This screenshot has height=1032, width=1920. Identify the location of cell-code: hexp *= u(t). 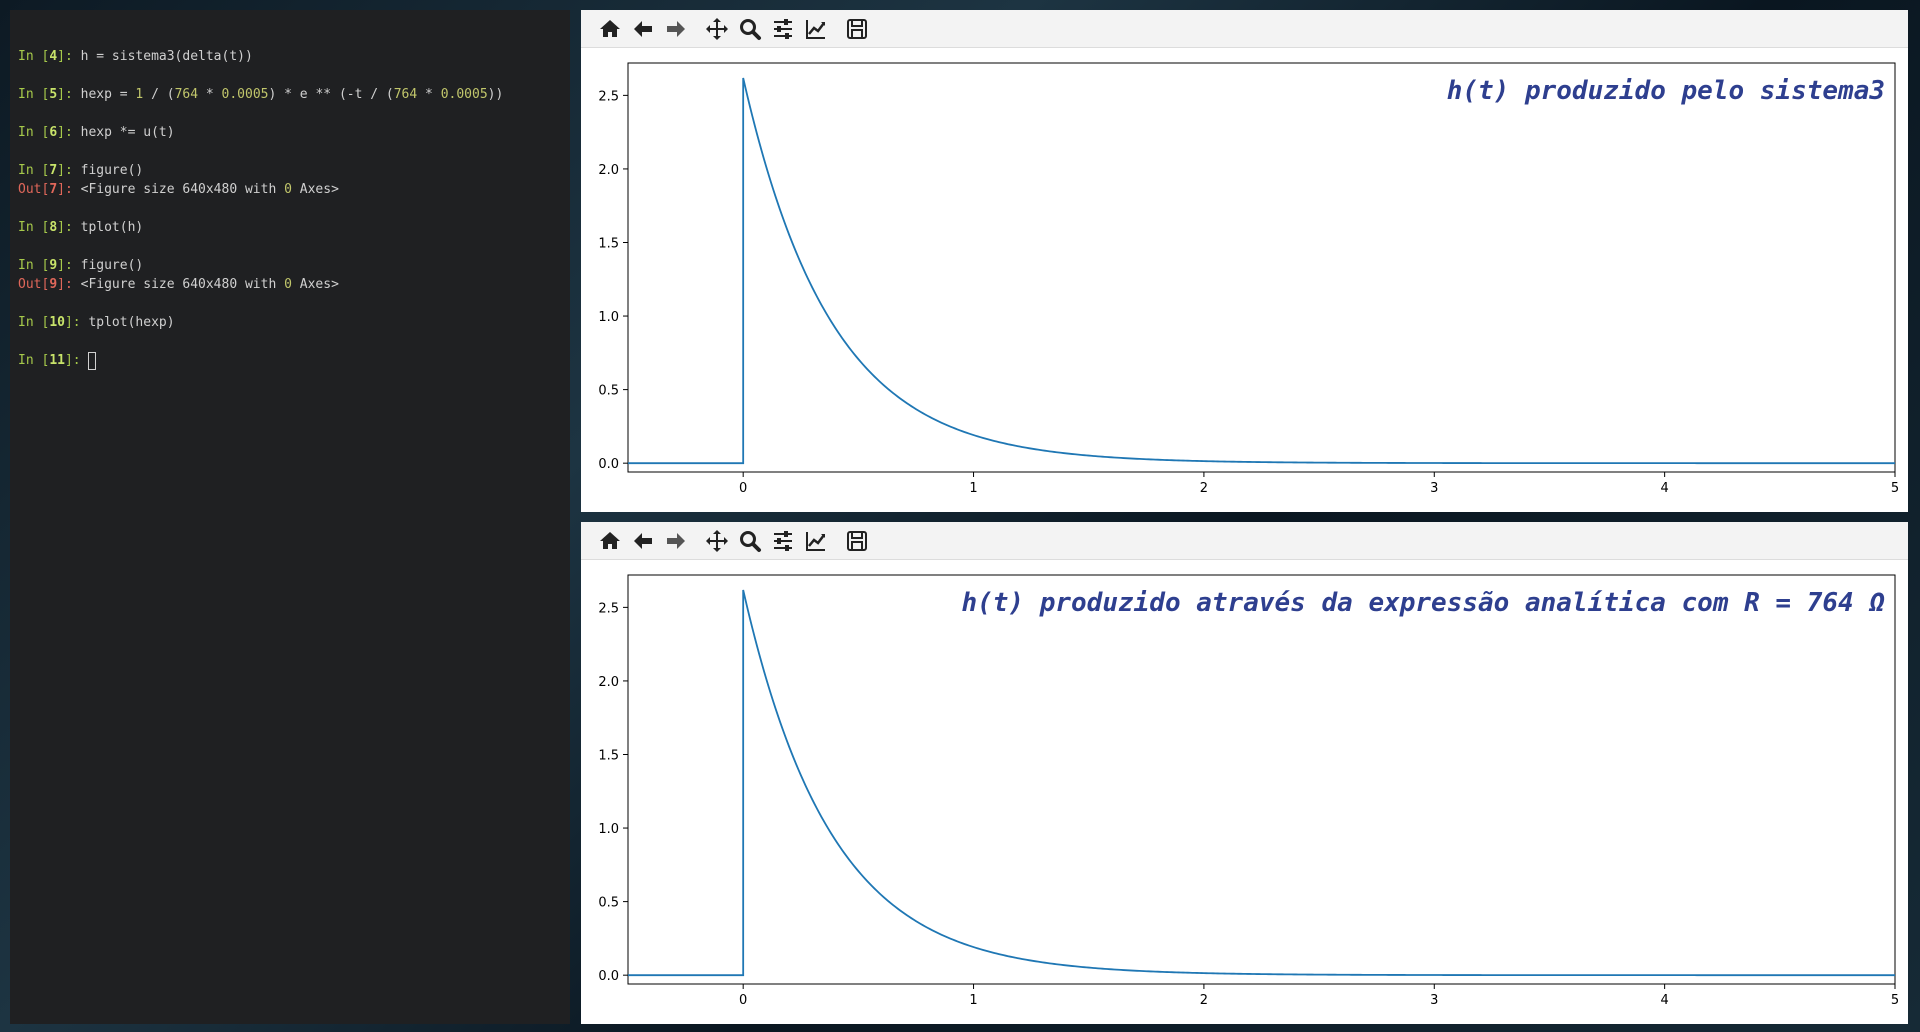
(127, 132).